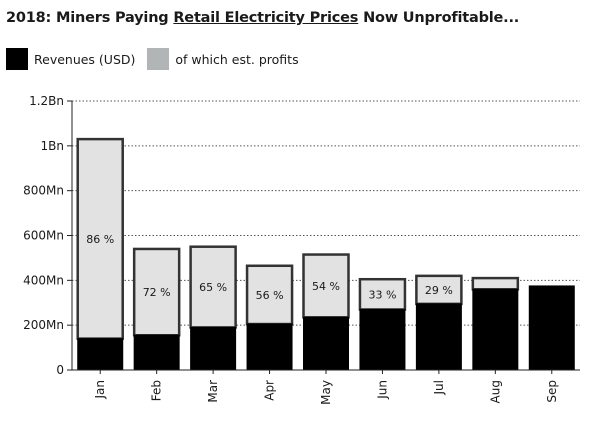 The image size is (600, 436). Describe the element at coordinates (100, 390) in the screenshot. I see `x-tick-label: Jan` at that location.